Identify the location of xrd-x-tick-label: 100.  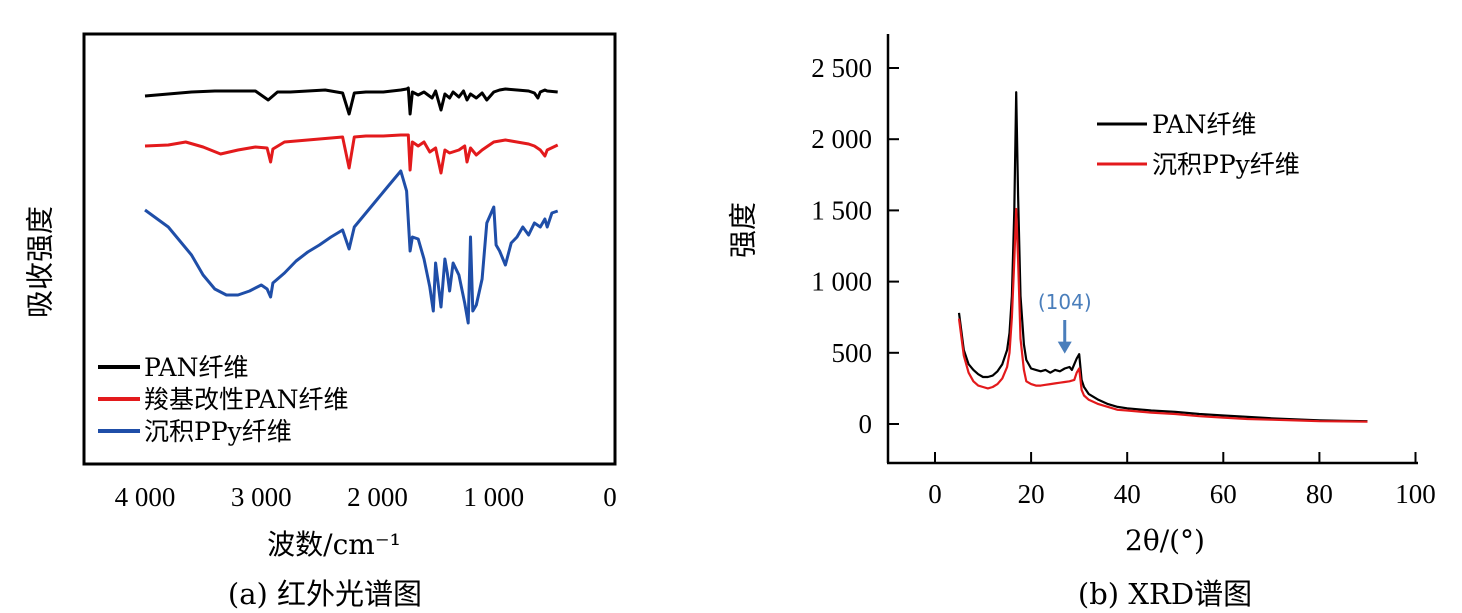
(1415, 494).